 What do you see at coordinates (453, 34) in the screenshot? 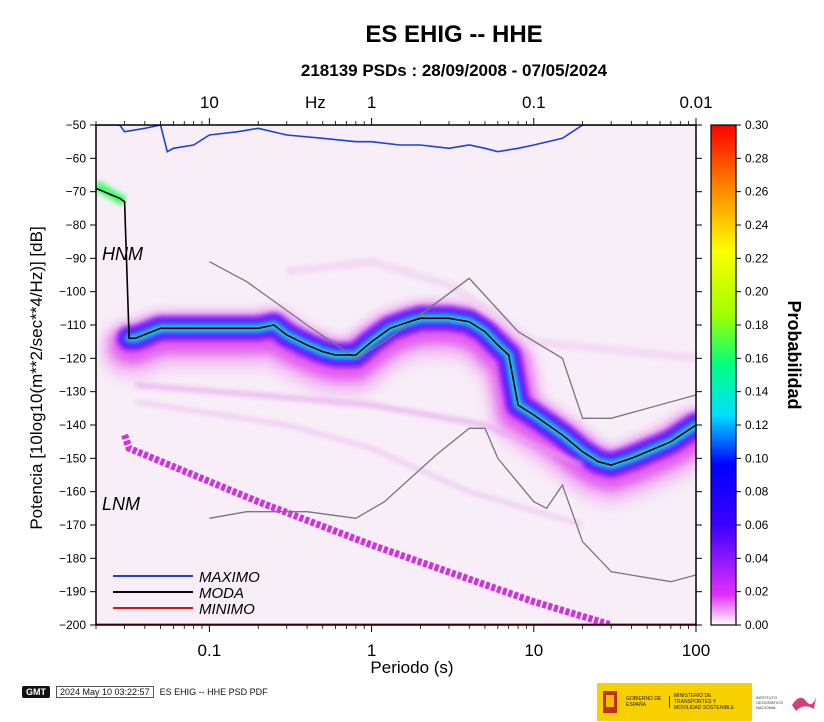
I see `chart-title: ES EHIG -- HHE` at bounding box center [453, 34].